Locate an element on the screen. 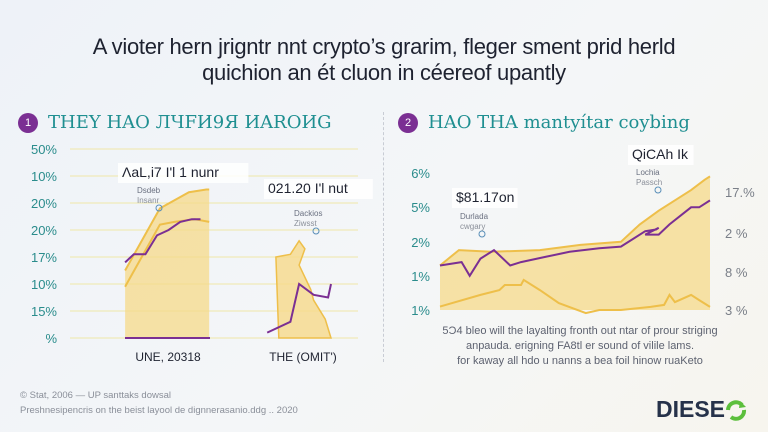  y2-tick-label: 17.% is located at coordinates (740, 192).